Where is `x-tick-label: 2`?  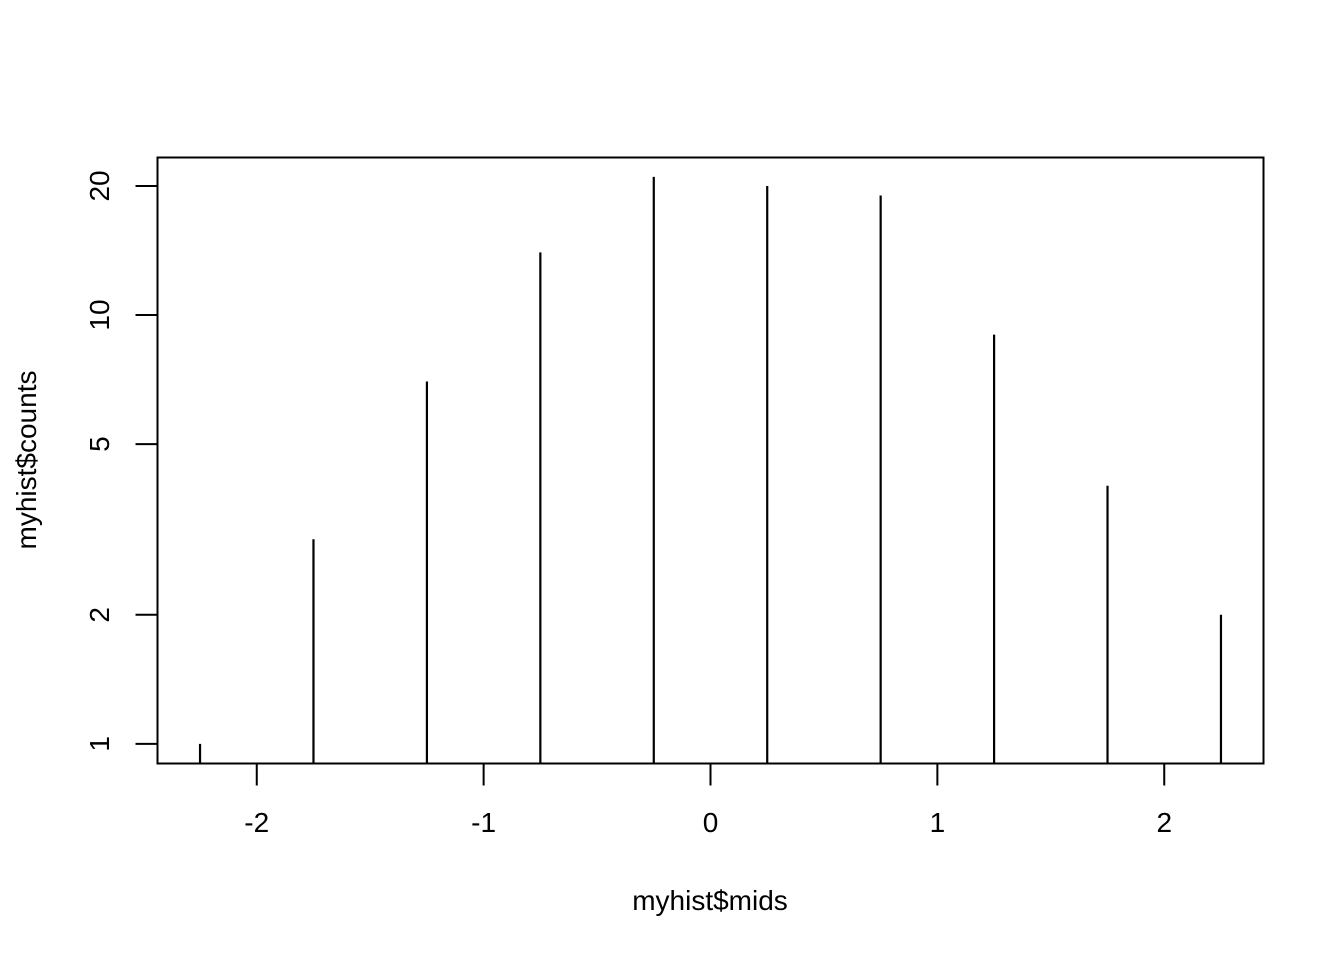 x-tick-label: 2 is located at coordinates (1164, 822).